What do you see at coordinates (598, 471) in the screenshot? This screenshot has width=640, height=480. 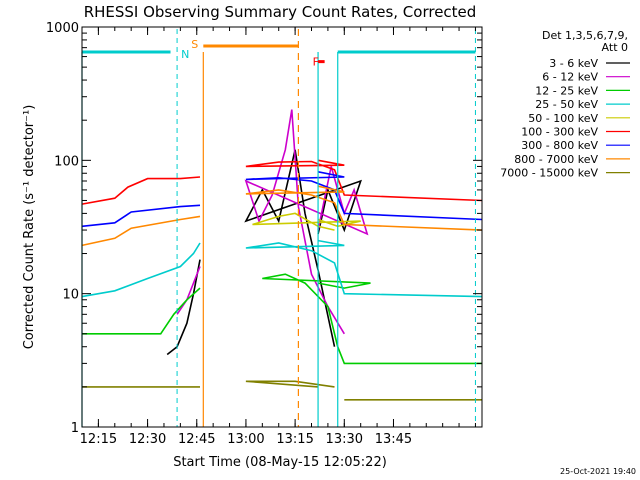 I see `footer-timestamp: 25-Oct-2021 19:40` at bounding box center [598, 471].